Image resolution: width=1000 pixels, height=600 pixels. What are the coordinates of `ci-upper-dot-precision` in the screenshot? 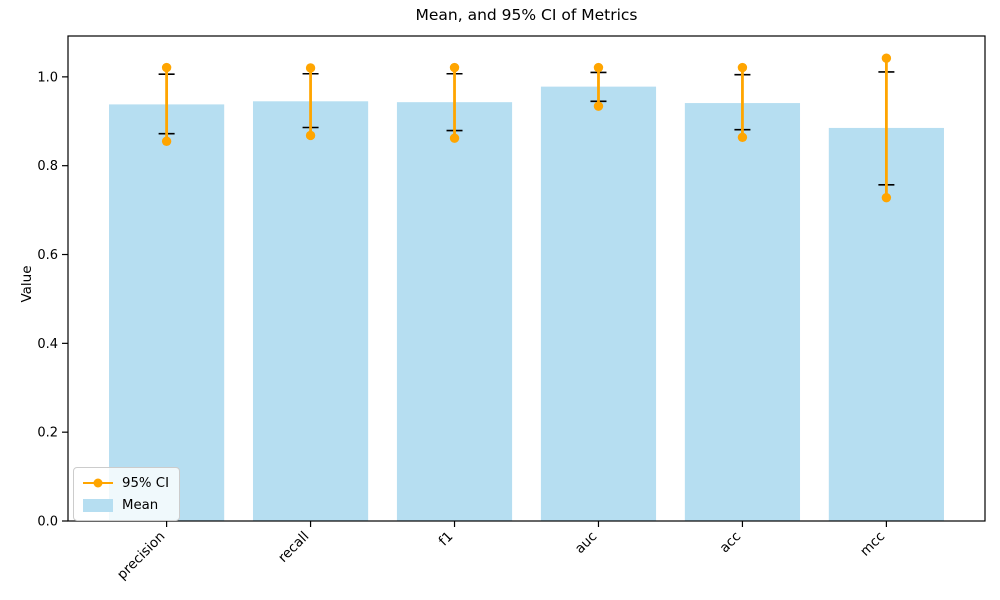 It's located at (166, 67).